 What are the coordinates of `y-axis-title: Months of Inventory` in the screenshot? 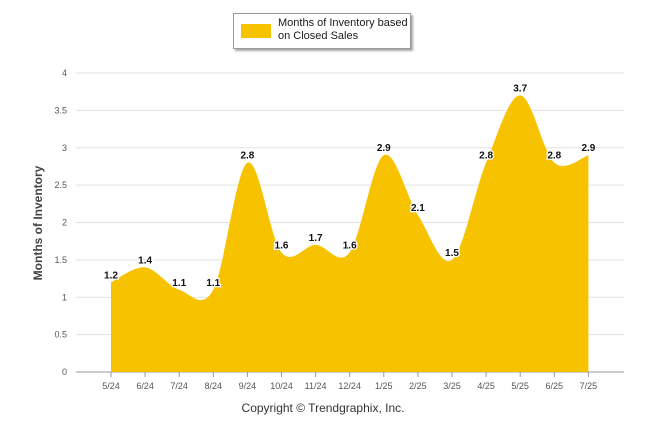 It's located at (38, 222).